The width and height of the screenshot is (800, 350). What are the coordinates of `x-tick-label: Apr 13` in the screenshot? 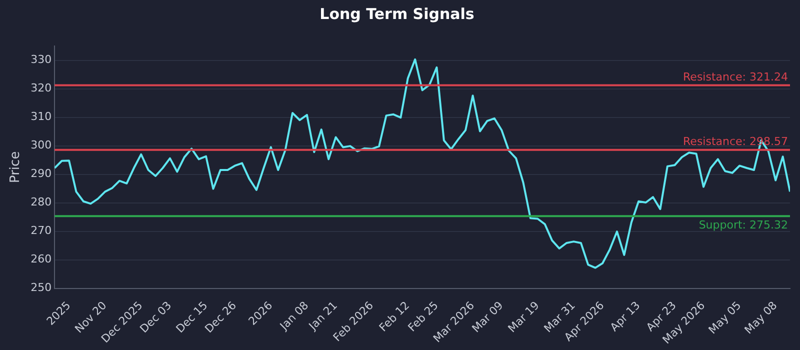 It's located at (625, 316).